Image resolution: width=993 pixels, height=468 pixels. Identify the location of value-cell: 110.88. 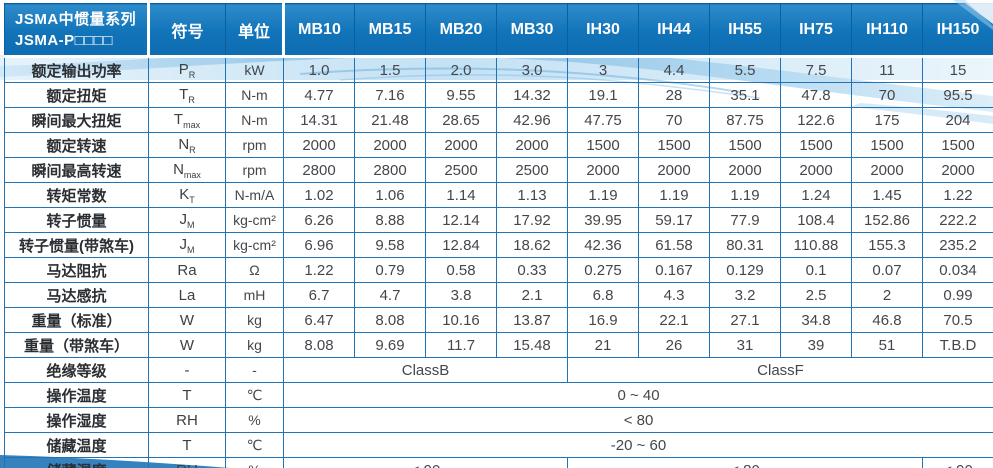
(816, 245).